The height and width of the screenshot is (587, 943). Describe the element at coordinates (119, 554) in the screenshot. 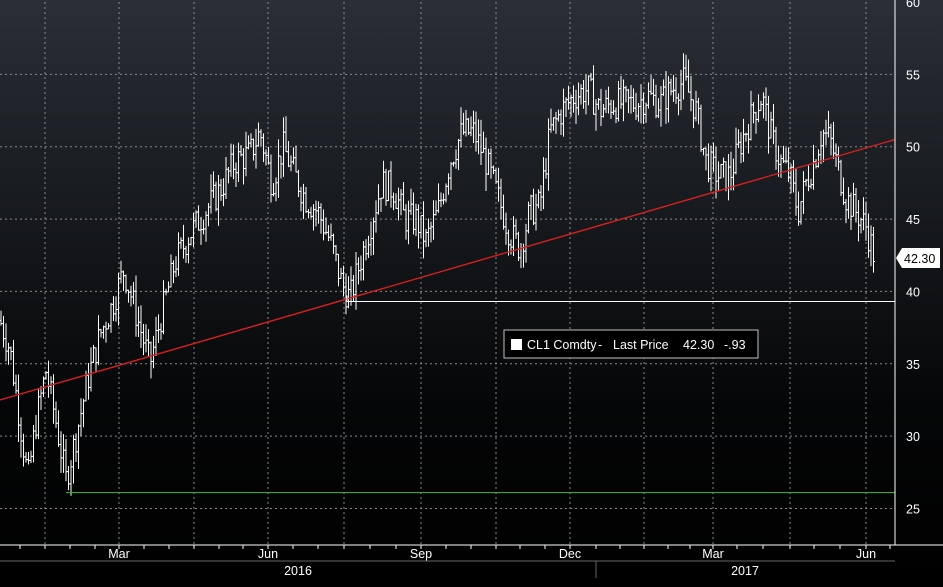

I see `x-month-label: Mar` at that location.